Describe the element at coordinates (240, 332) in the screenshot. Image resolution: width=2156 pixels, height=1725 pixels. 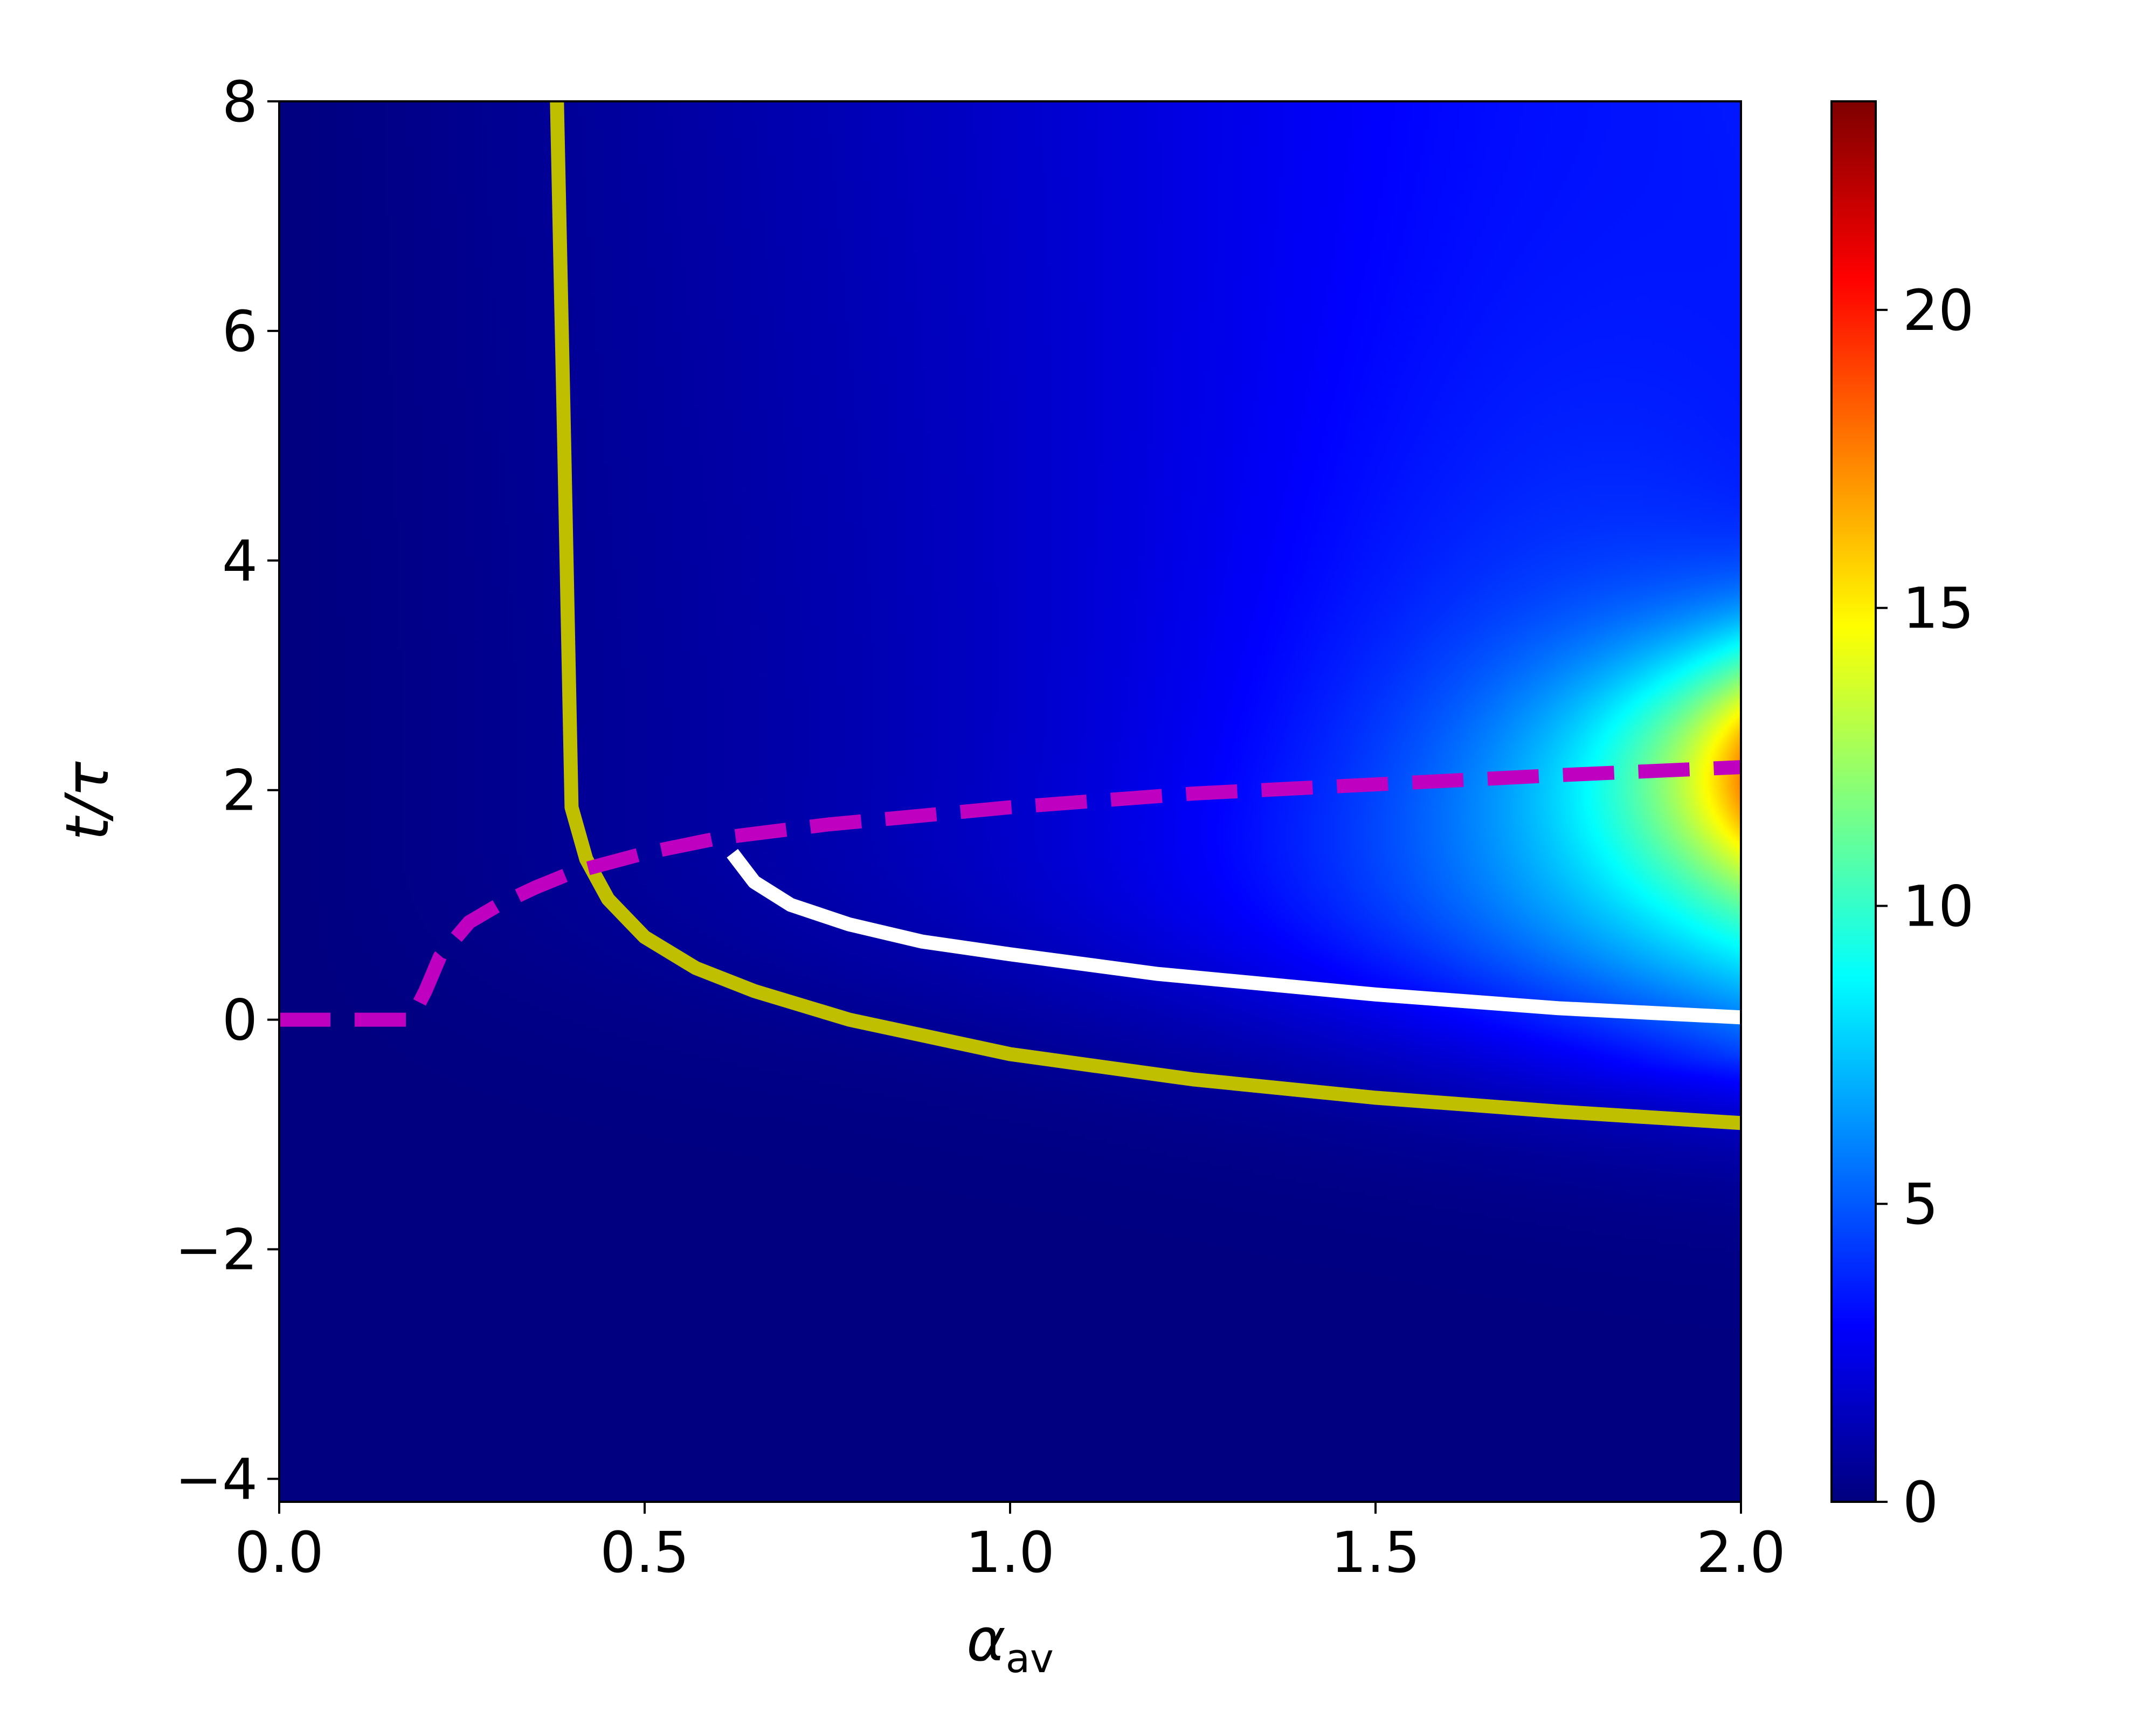
I see `y-tick-label: 6` at that location.